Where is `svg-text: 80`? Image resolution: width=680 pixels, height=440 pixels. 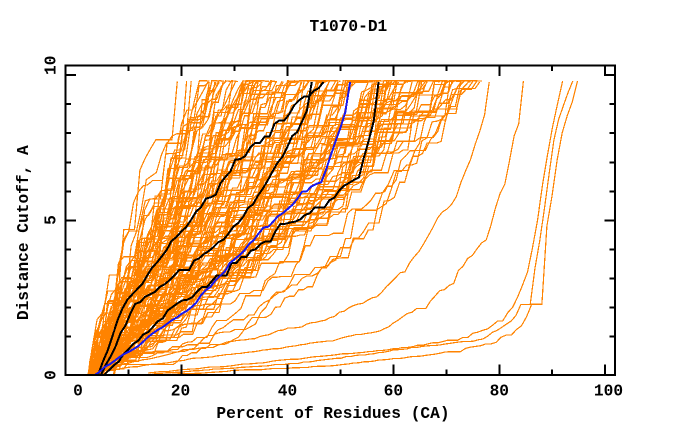
svg-text: 80 is located at coordinates (499, 392).